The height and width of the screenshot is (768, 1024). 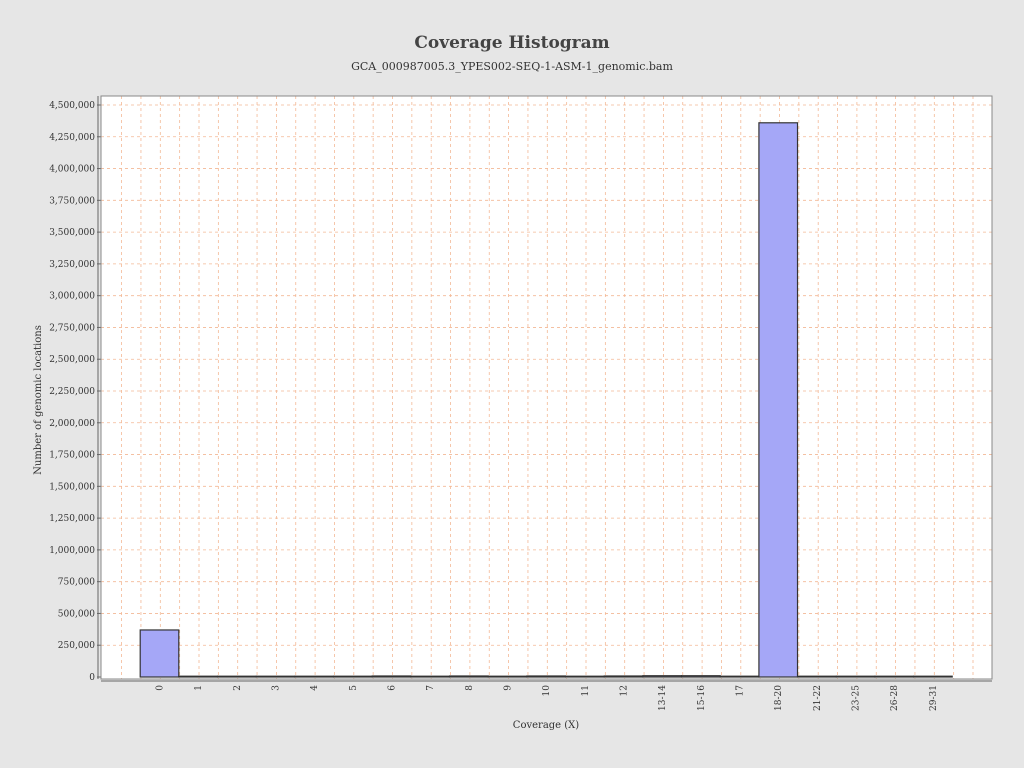 I want to click on y-tick-label: 4,000,000, so click(x=72, y=170).